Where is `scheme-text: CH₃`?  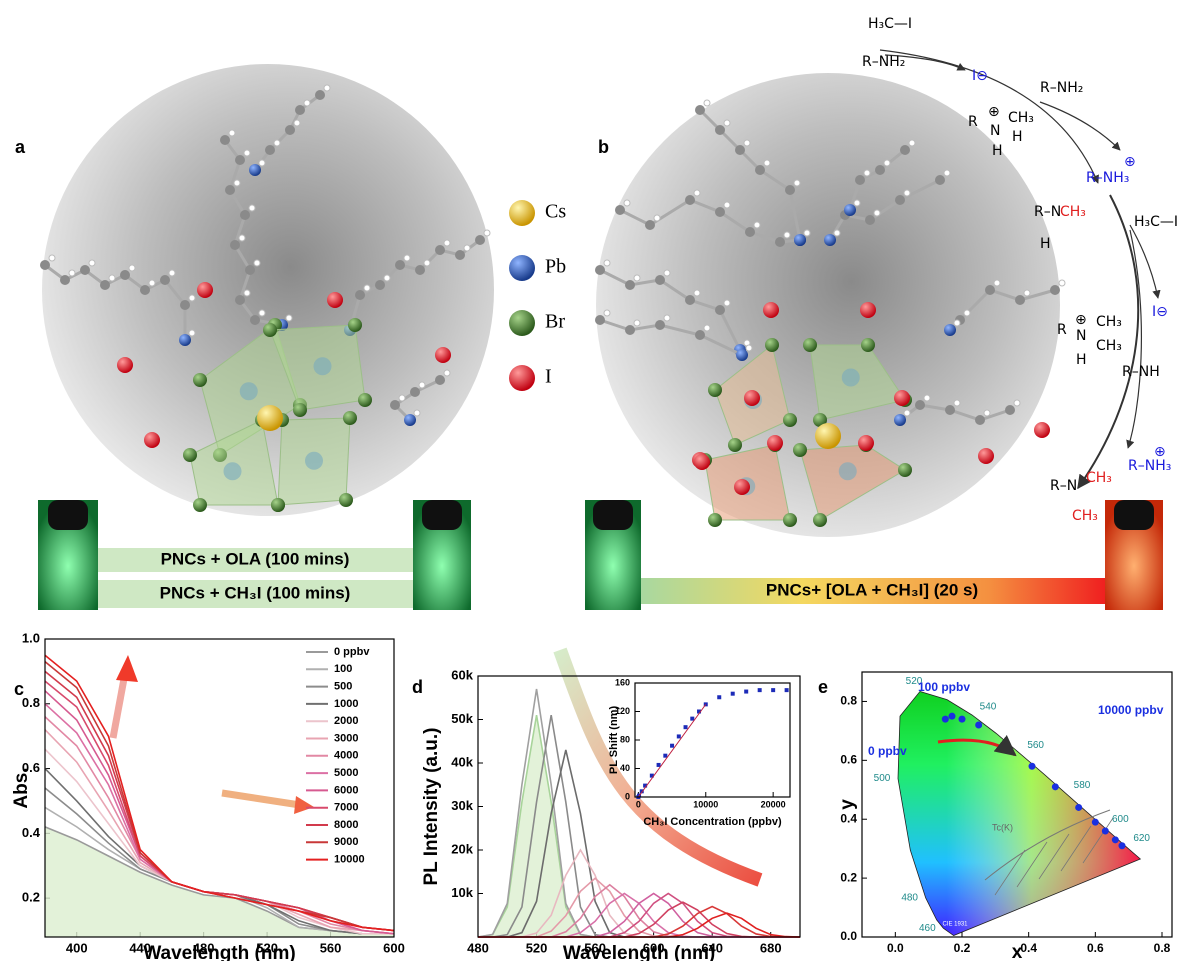
scheme-text: CH₃ is located at coordinates (1021, 118).